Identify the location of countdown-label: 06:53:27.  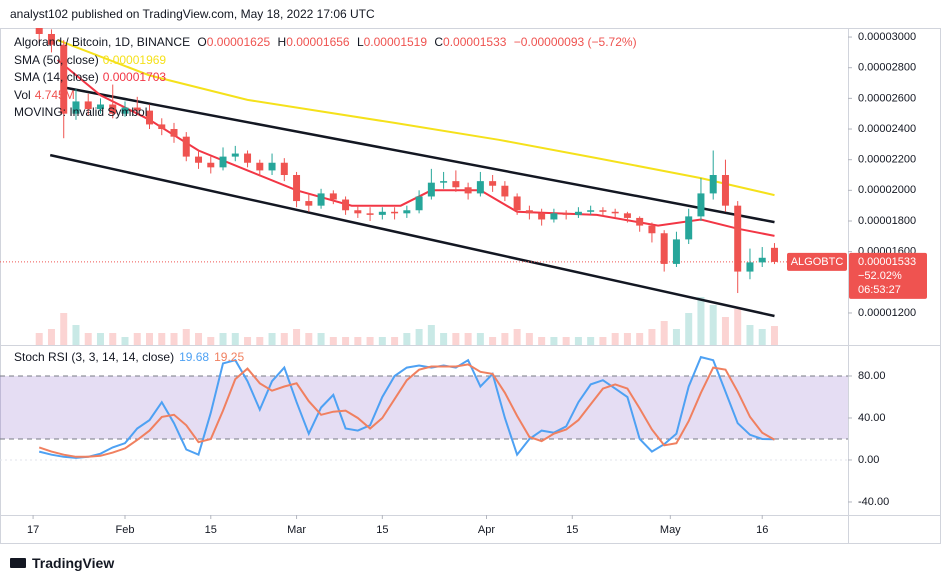
(879, 290).